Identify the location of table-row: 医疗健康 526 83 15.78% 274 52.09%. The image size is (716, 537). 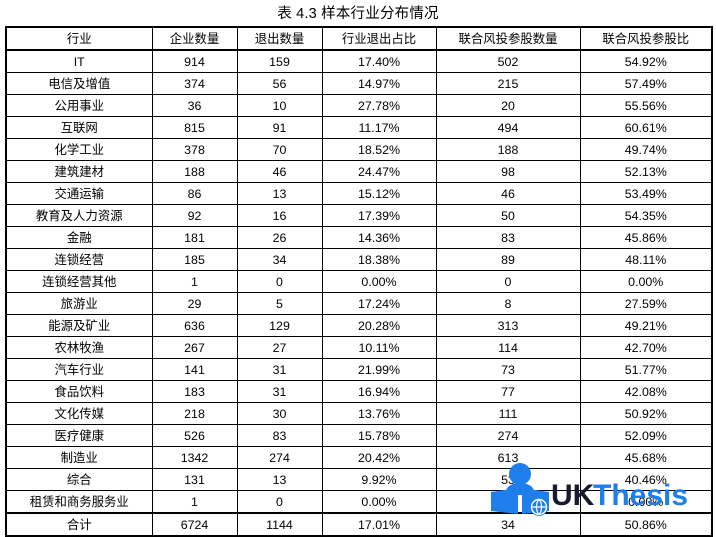
(359, 435).